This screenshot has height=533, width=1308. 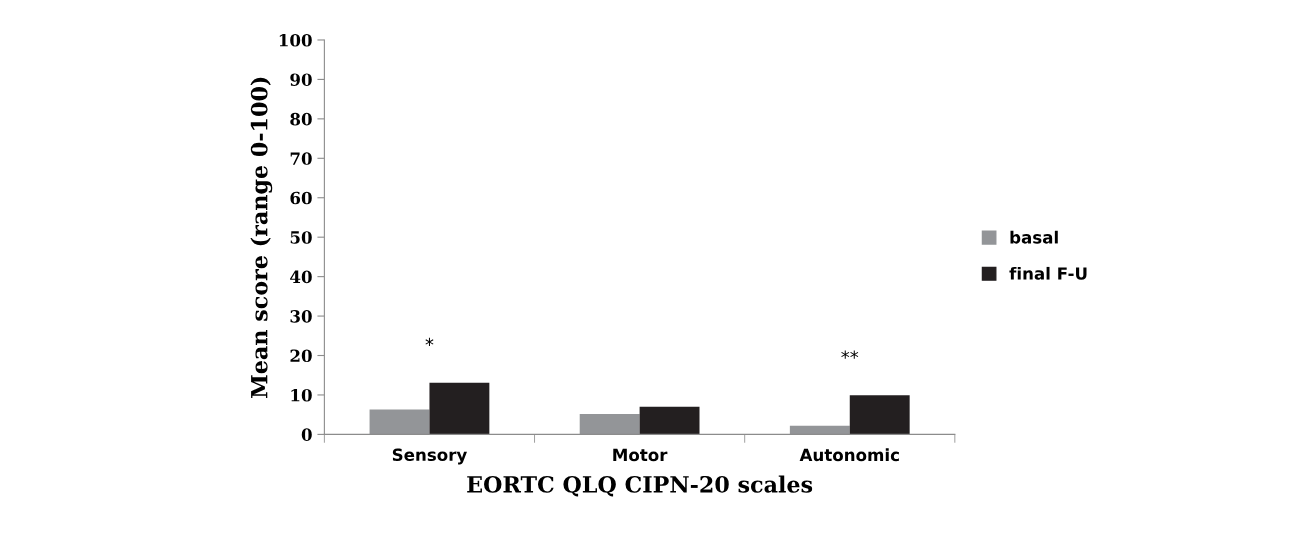 What do you see at coordinates (301, 277) in the screenshot?
I see `y-tick-label: 40` at bounding box center [301, 277].